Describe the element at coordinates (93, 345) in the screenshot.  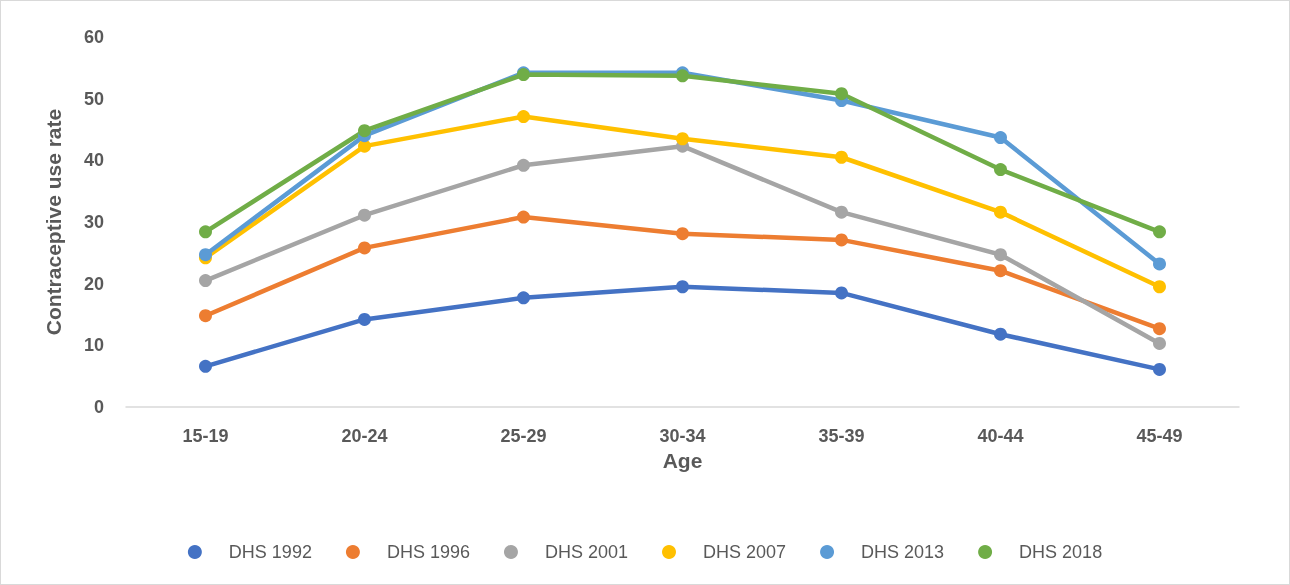
I see `y-tick-label: 10` at that location.